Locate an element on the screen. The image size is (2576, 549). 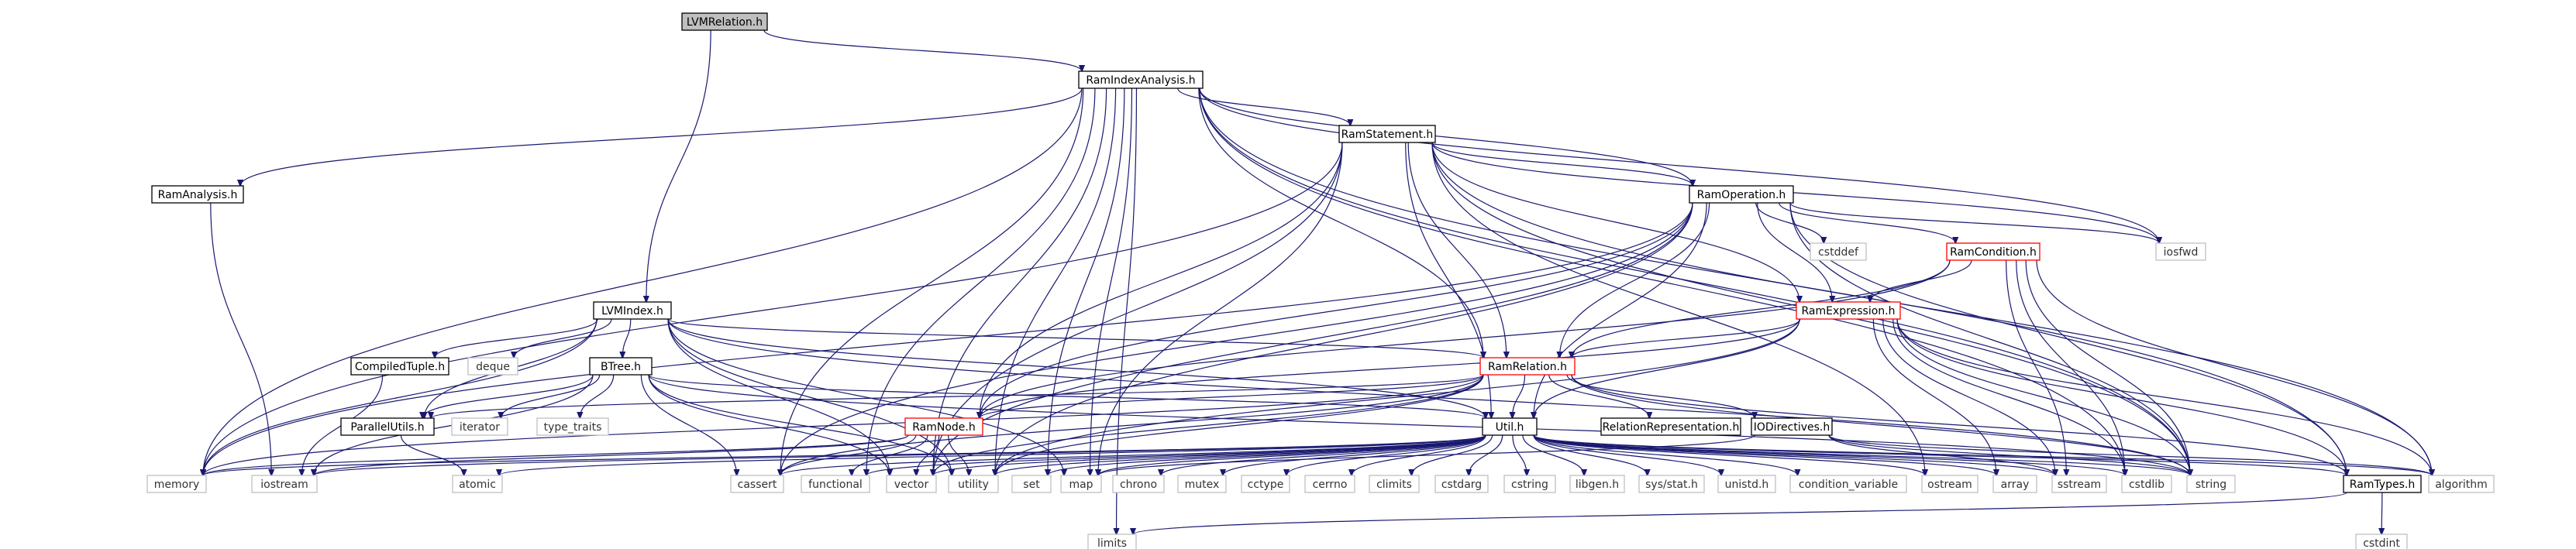
node-label: BTree.h is located at coordinates (621, 367).